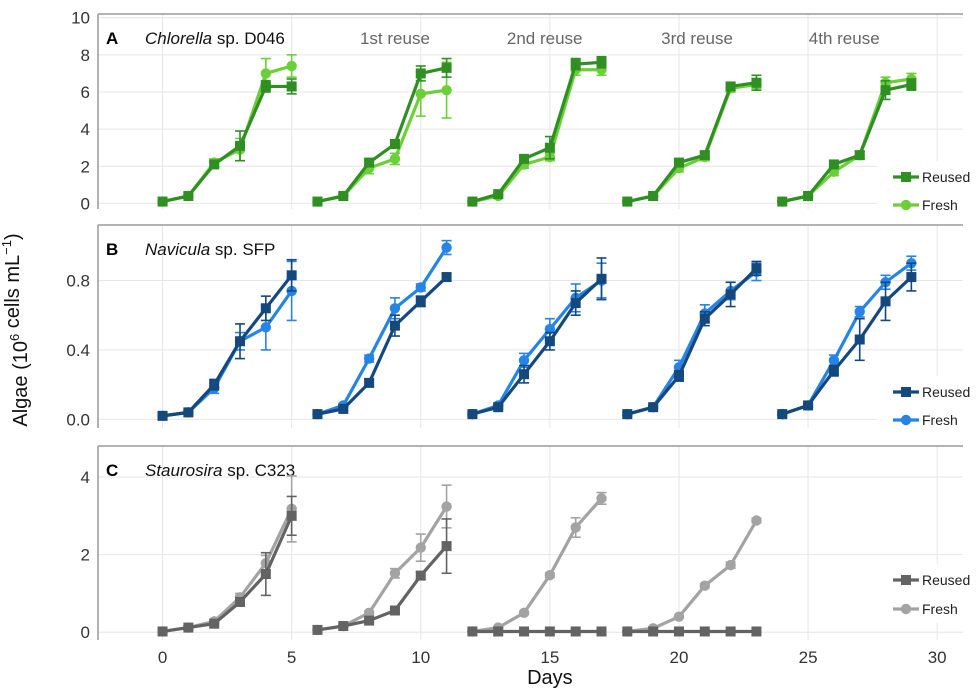 The height and width of the screenshot is (688, 979). What do you see at coordinates (112, 249) in the screenshot?
I see `panel-letter: B` at bounding box center [112, 249].